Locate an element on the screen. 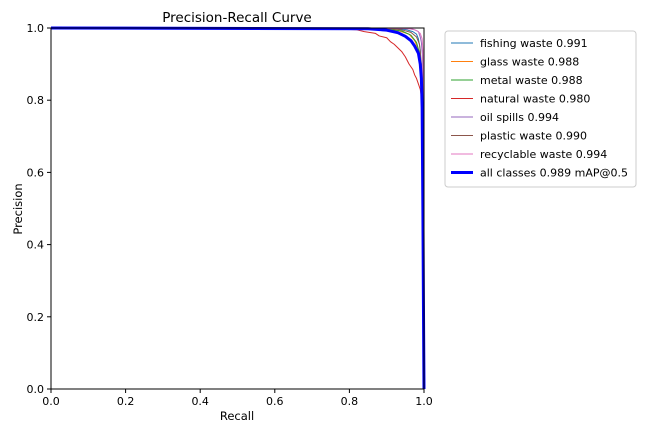 The height and width of the screenshot is (437, 650). x-tick-label: 0.6 is located at coordinates (275, 401).